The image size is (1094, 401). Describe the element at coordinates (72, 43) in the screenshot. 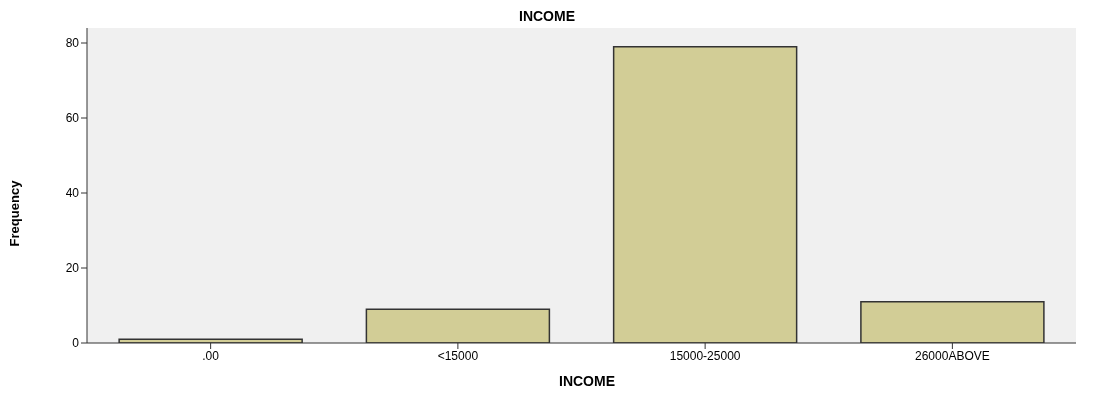

I see `y-tick-label: 80` at that location.